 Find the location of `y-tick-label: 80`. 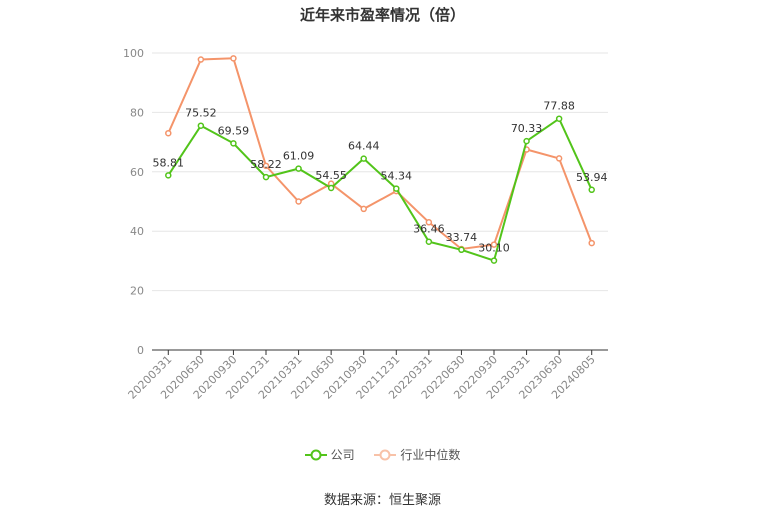

y-tick-label: 80 is located at coordinates (137, 112).